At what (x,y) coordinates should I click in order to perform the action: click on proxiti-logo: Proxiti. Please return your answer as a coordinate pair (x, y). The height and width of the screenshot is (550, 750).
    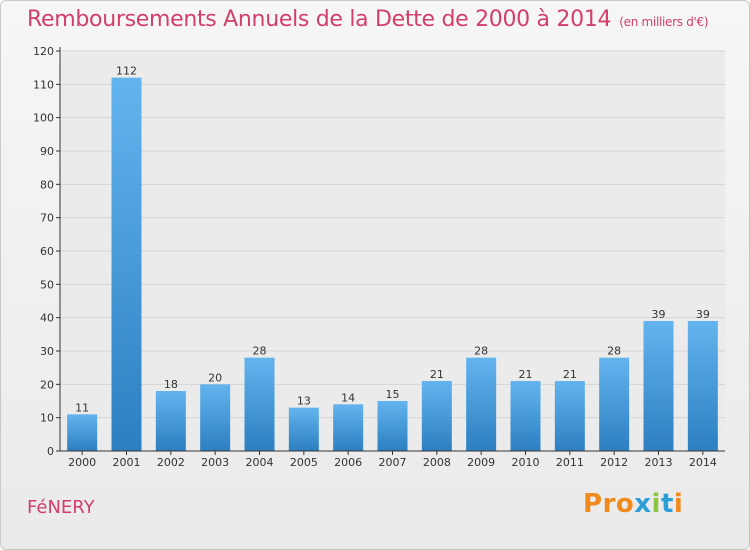
    Looking at the image, I should click on (633, 504).